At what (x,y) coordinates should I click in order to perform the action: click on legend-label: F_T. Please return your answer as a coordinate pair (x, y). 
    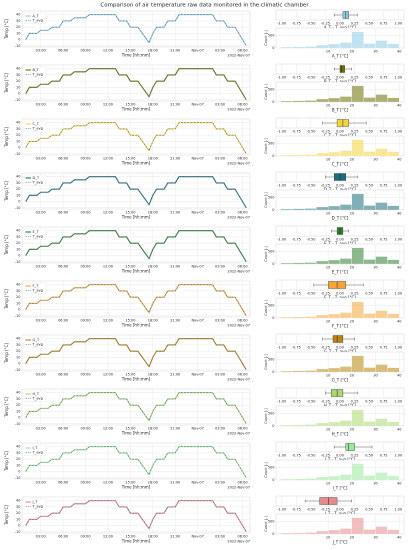
    Looking at the image, I should click on (36, 286).